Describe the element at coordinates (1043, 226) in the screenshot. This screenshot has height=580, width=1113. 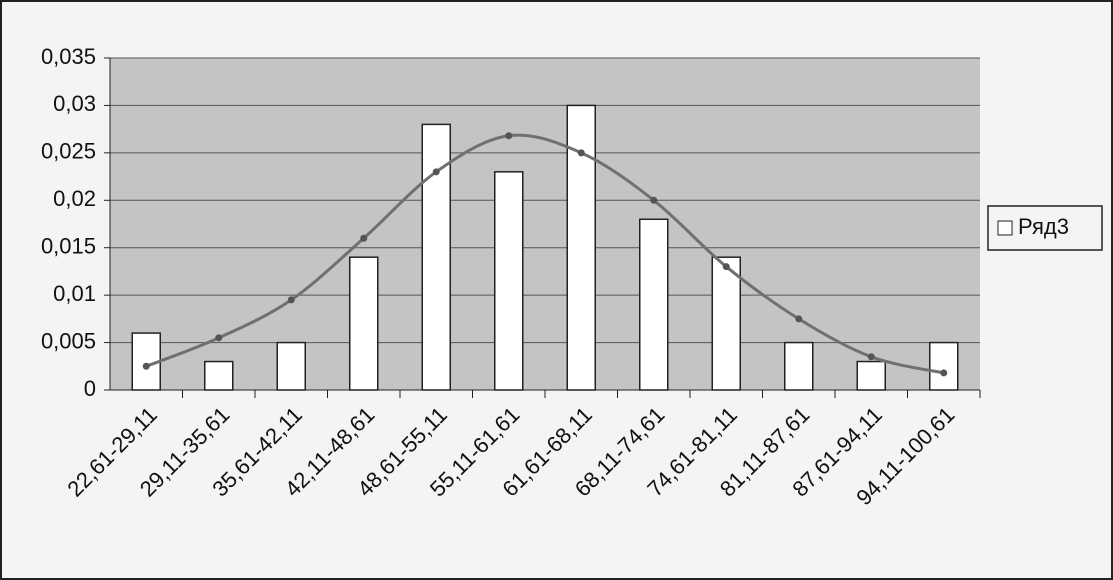
I see `legend-label: Ряд3` at that location.